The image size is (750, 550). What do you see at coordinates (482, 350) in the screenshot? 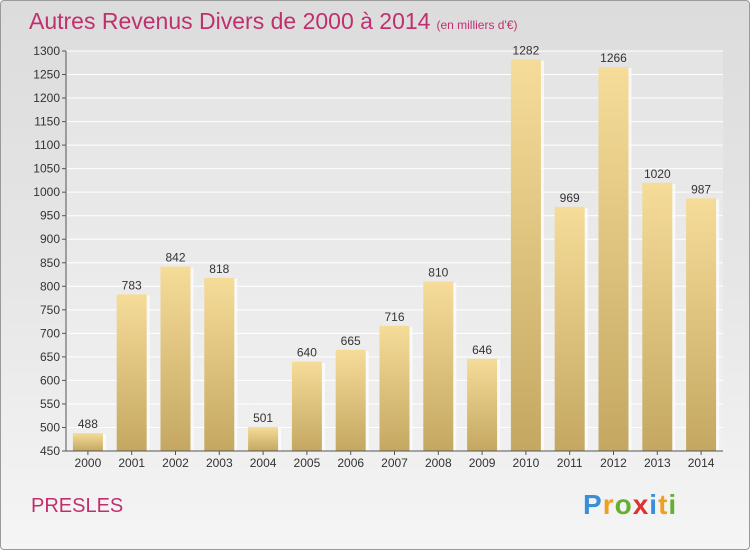
I see `bar-value-label: 646` at bounding box center [482, 350].